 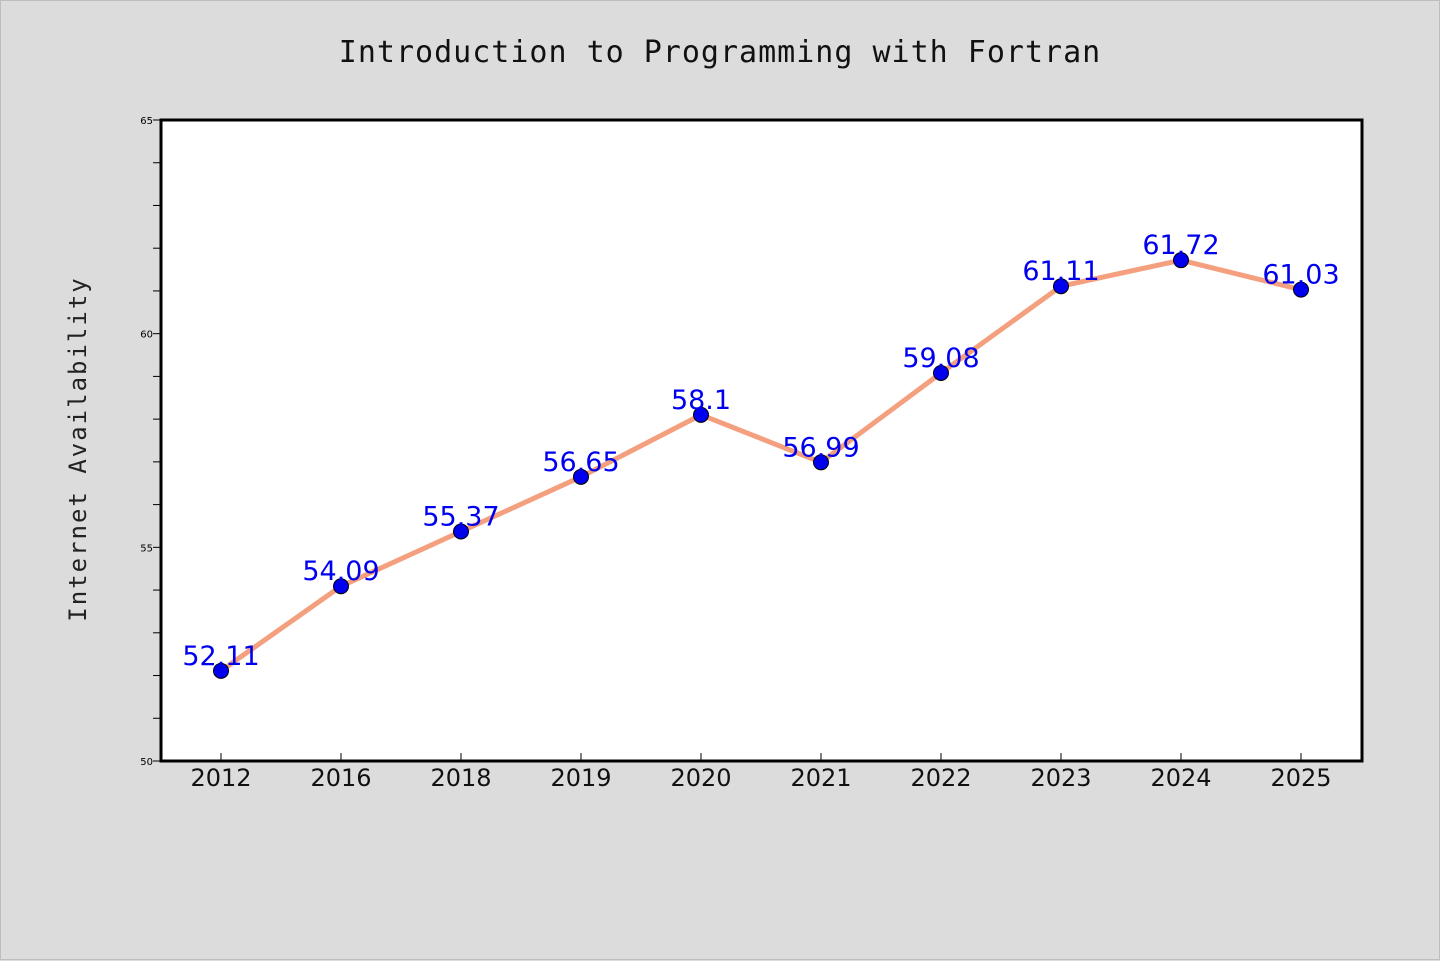 What do you see at coordinates (940, 778) in the screenshot?
I see `x-tick-label: 2022` at bounding box center [940, 778].